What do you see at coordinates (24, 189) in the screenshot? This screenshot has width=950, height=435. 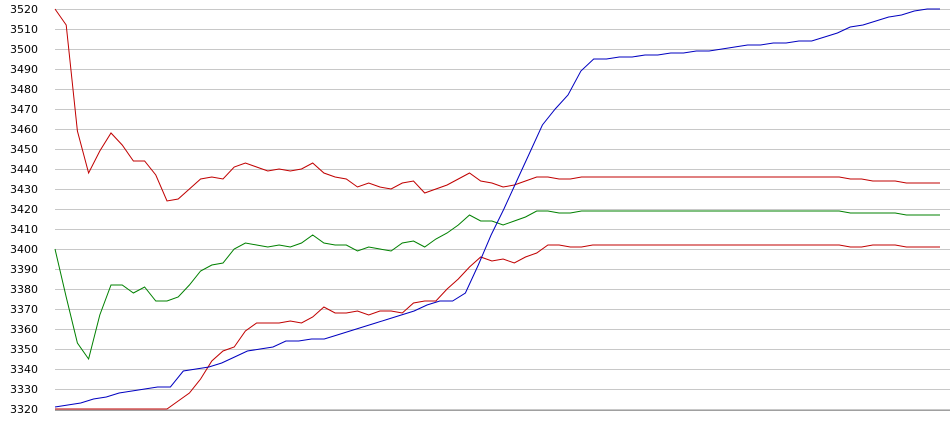 I see `y-tick-label: 3430` at bounding box center [24, 189].